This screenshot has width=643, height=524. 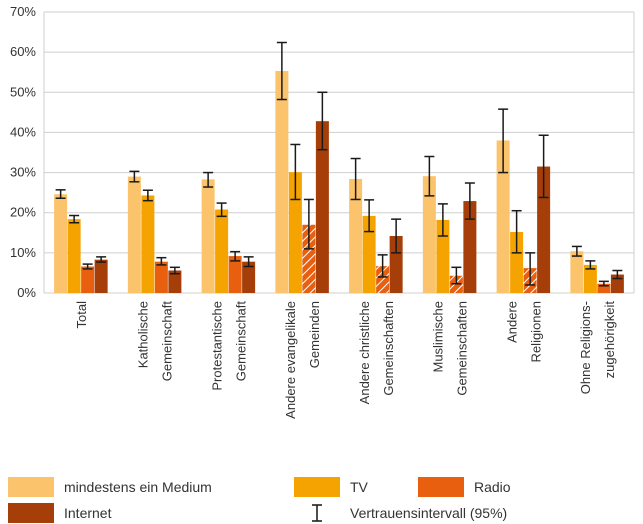 What do you see at coordinates (359, 487) in the screenshot?
I see `legend-label-tv: TV` at bounding box center [359, 487].